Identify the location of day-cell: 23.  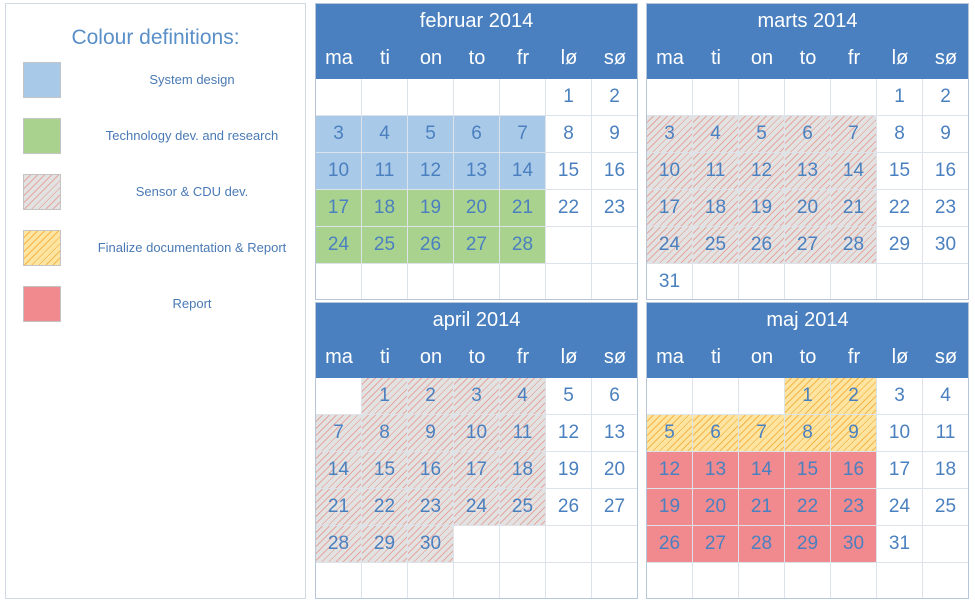
(431, 507).